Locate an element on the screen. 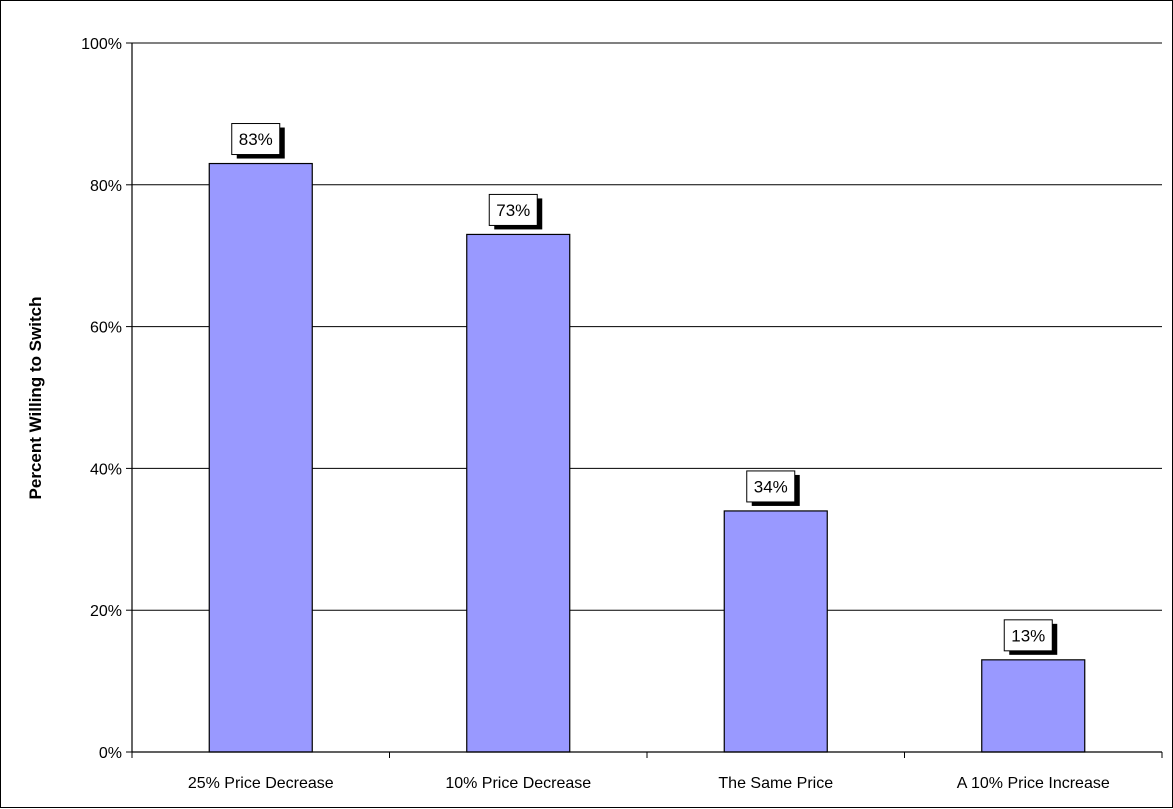  x-tick-label: 25% Price Decrease is located at coordinates (261, 783).